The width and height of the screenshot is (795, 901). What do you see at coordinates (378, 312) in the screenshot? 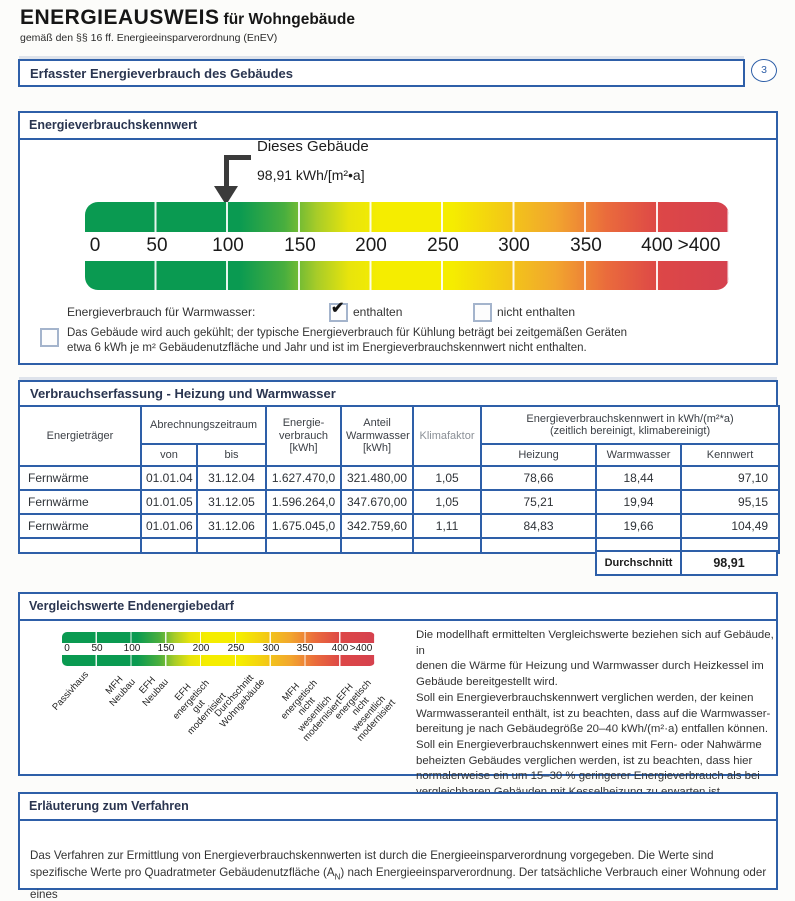
I see `enthalten-label: enthalten` at bounding box center [378, 312].